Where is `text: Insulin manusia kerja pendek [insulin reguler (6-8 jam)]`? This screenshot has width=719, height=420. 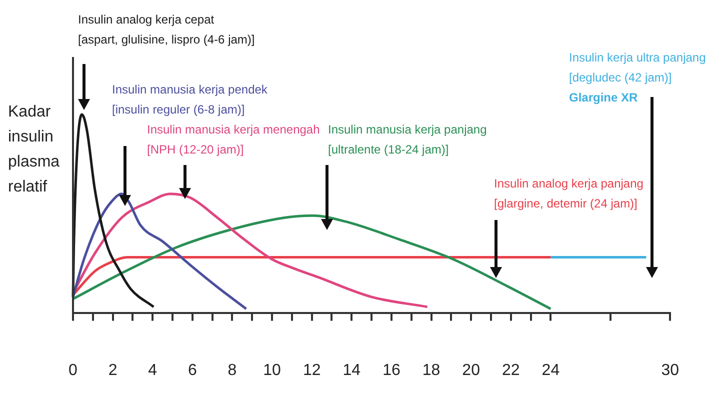
text: Insulin manusia kerja pendek [insulin reguler (6-8 jam)] is located at coordinates (190, 99).